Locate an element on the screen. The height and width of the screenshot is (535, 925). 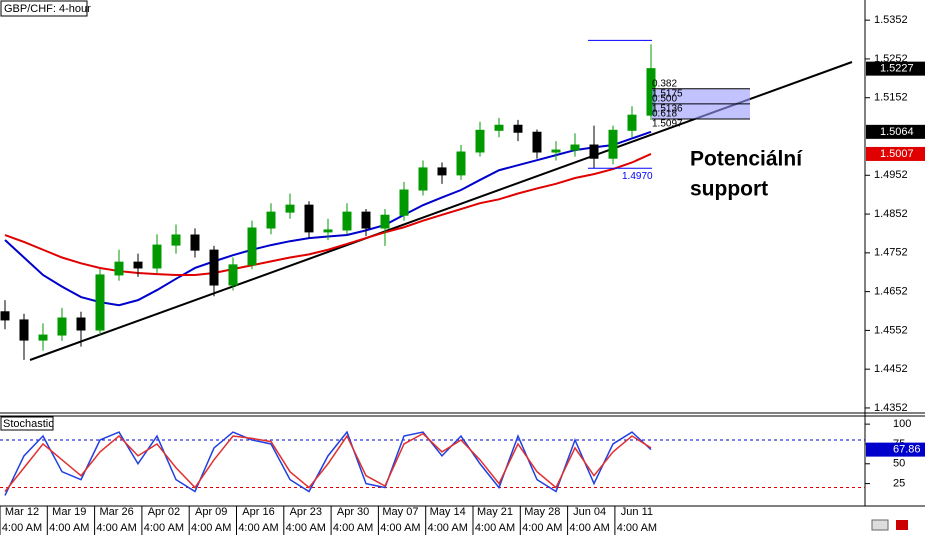
x-date-label: Jun 11 is located at coordinates (637, 512).